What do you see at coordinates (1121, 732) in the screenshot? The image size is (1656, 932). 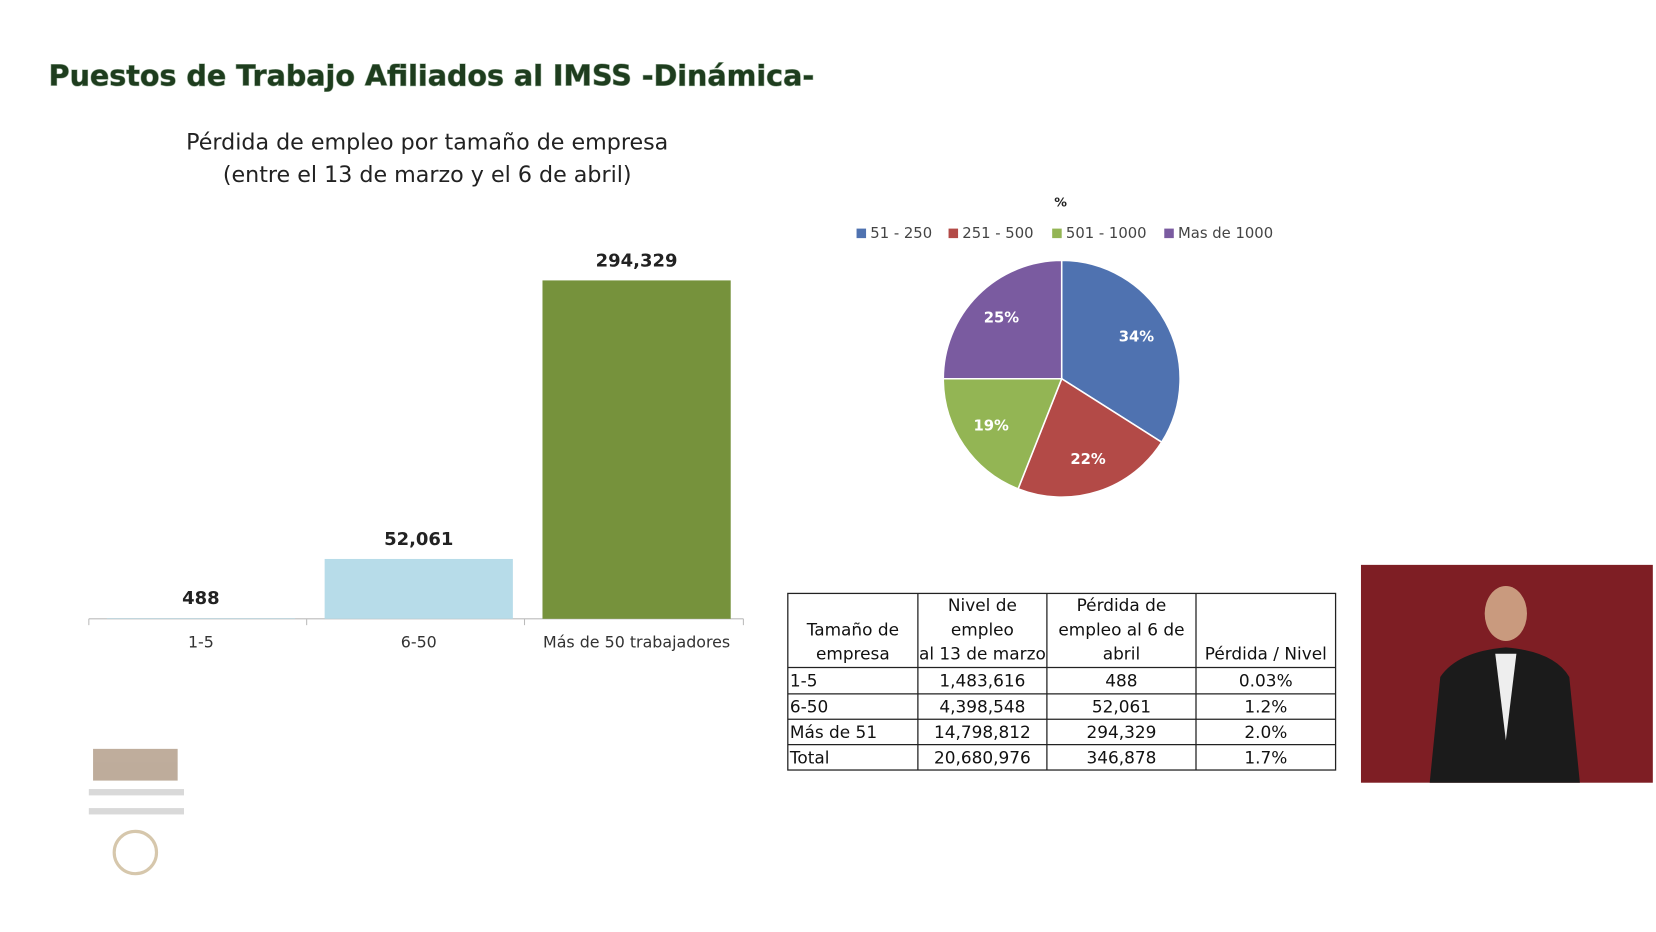 I see `table-cell: 294,329` at bounding box center [1121, 732].